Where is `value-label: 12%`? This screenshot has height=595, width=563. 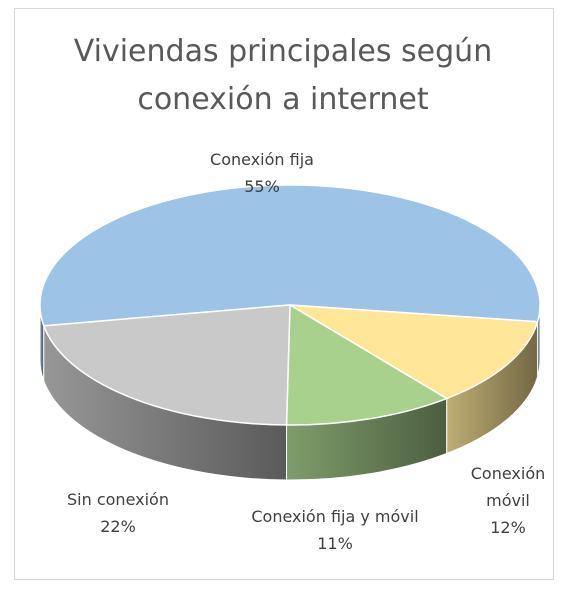
value-label: 12% is located at coordinates (508, 527).